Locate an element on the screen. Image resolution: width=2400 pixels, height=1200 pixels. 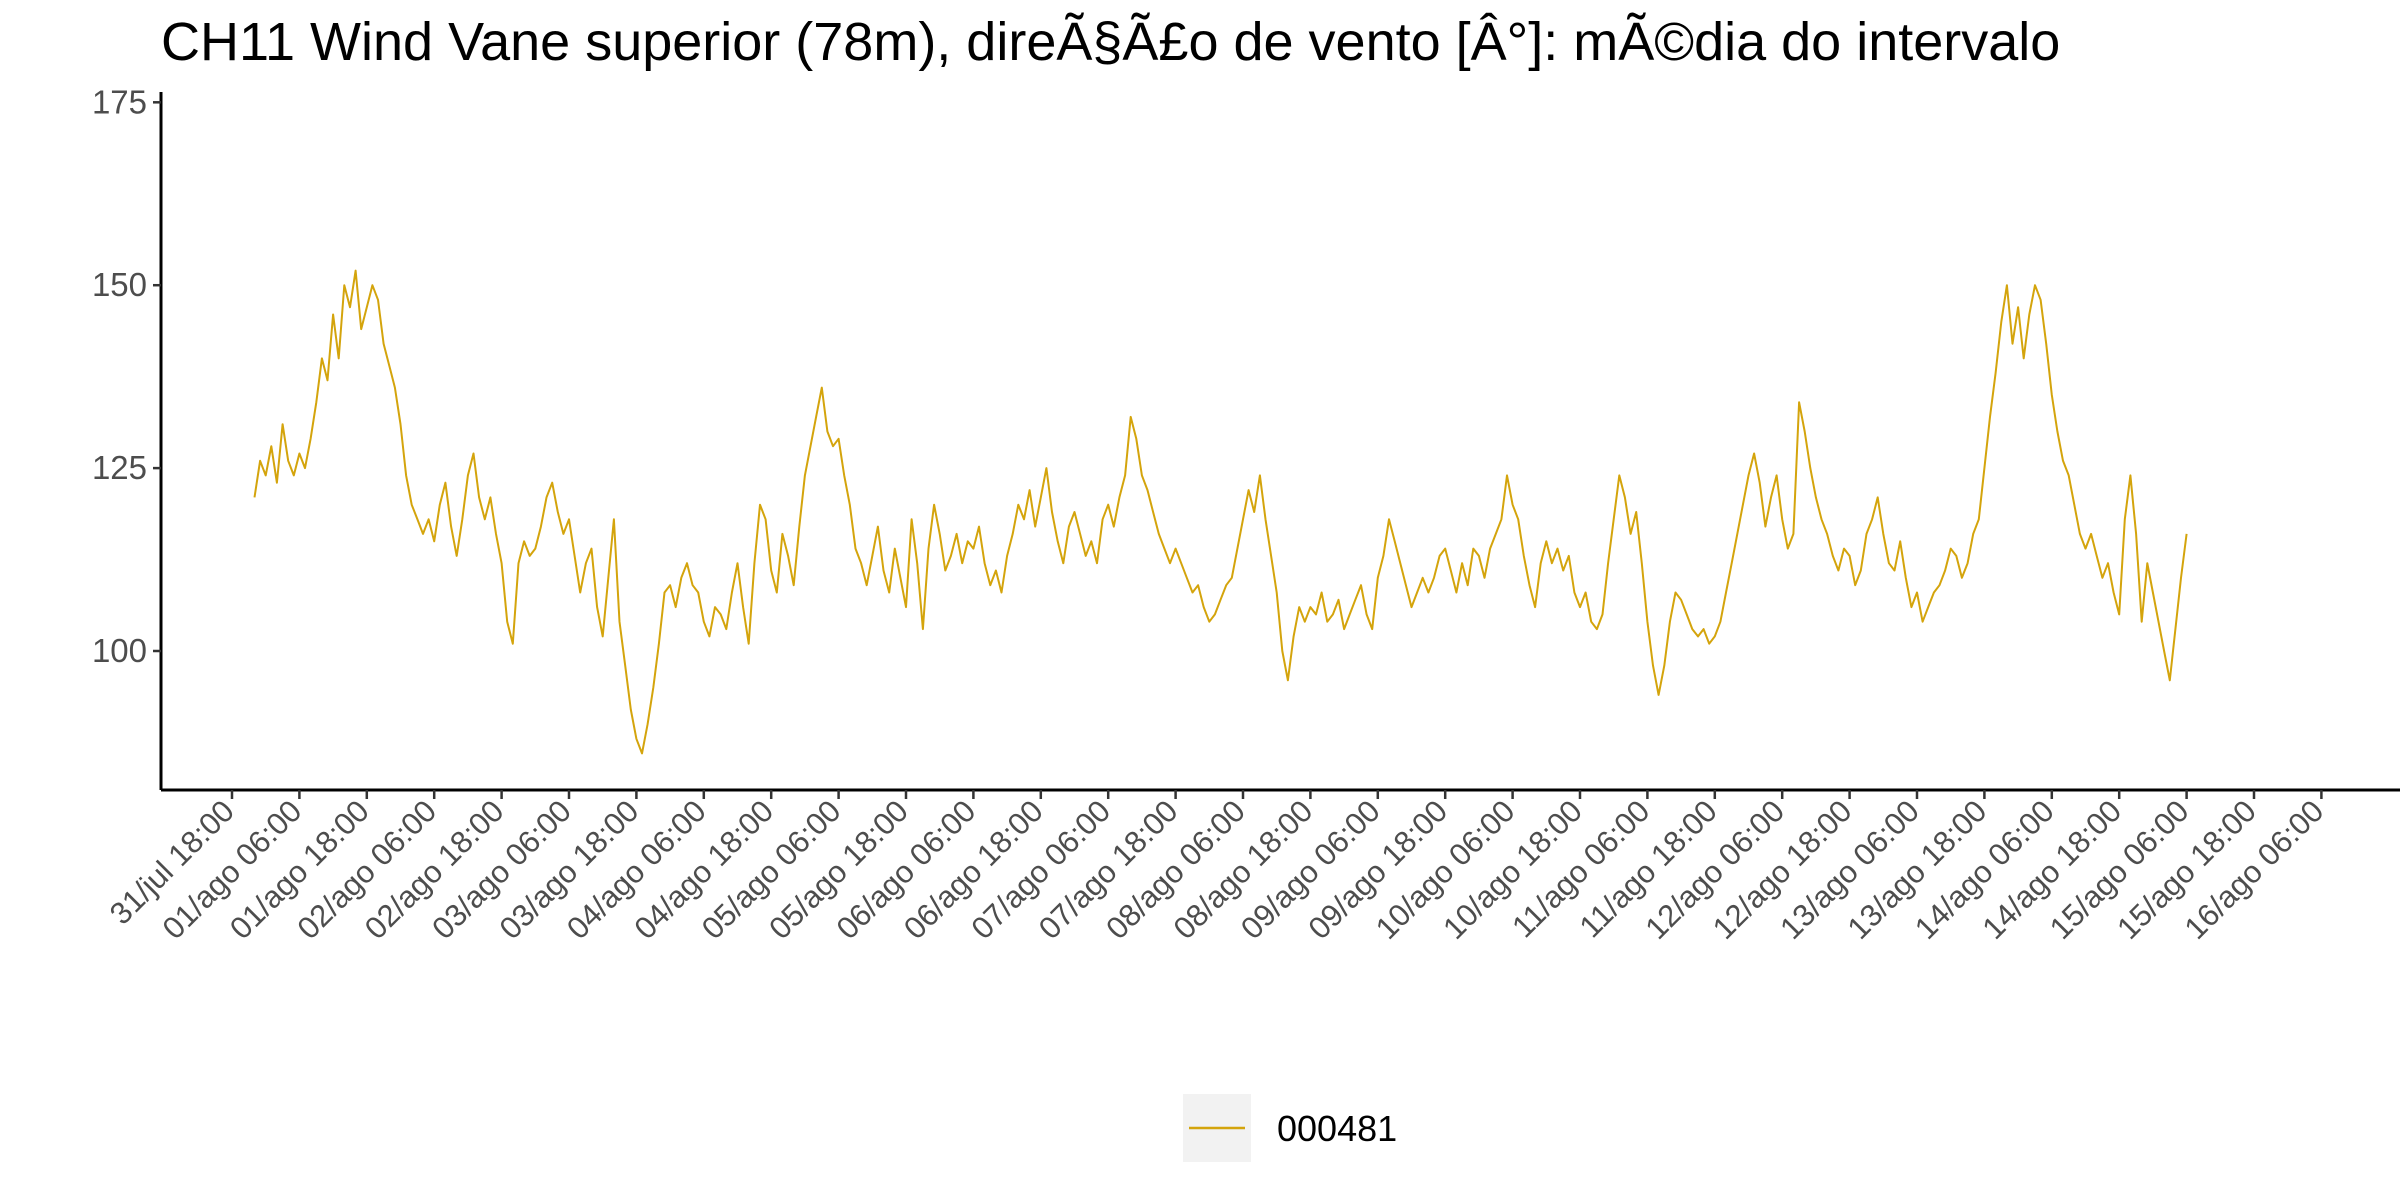
y-tick-label: 150 is located at coordinates (119, 284).